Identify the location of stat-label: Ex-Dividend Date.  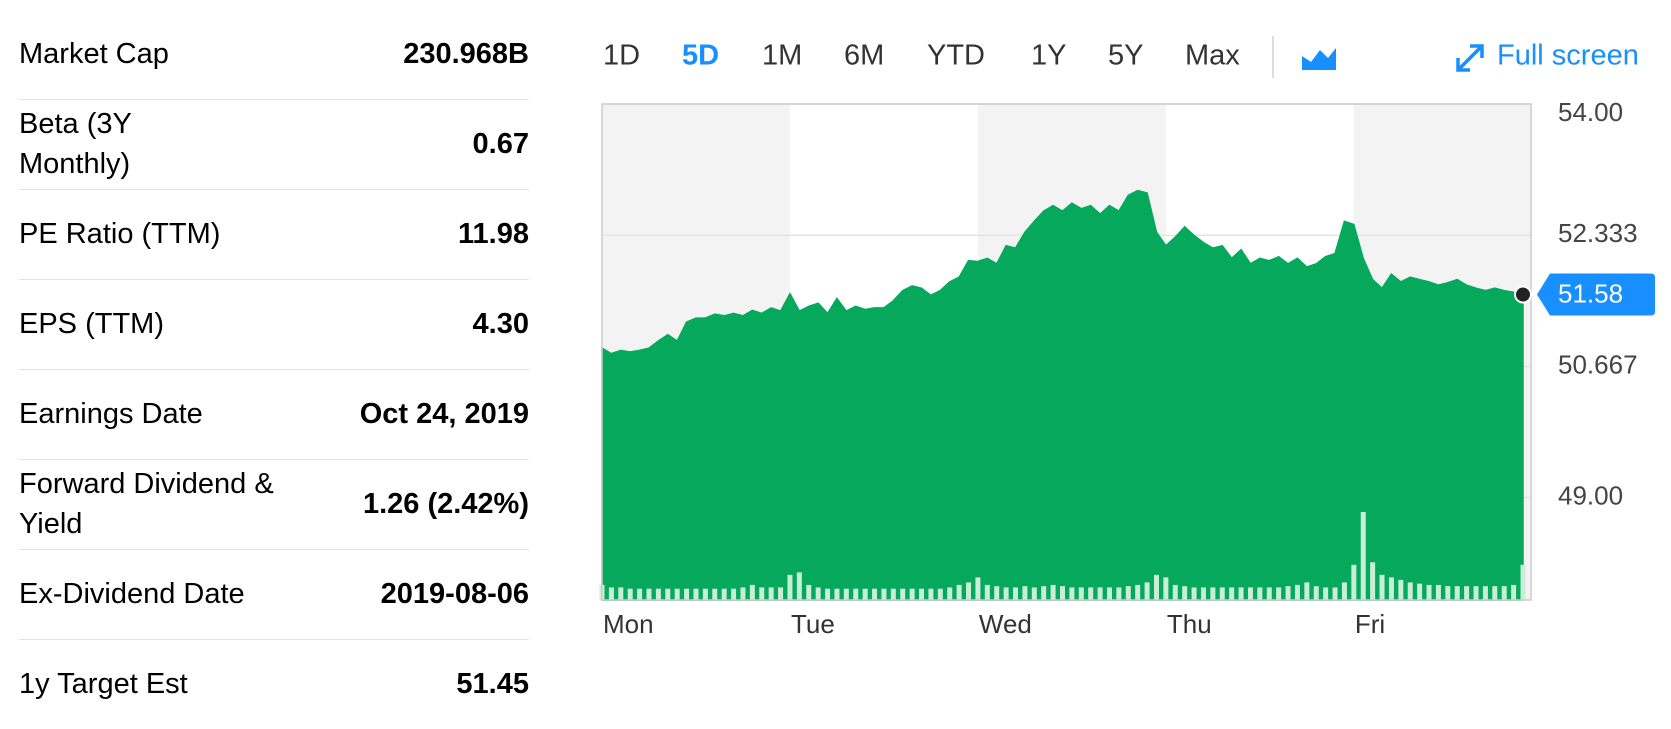
(132, 593).